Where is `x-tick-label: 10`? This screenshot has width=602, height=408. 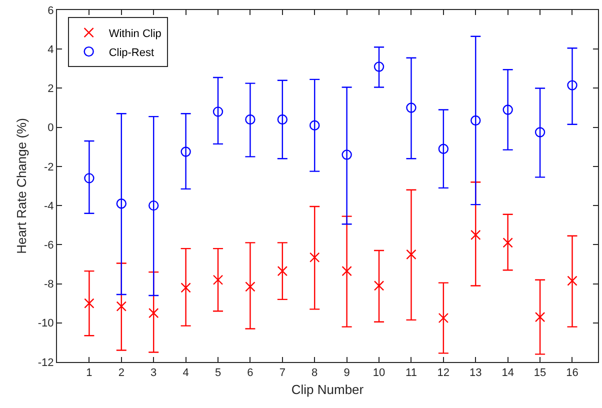 x-tick-label: 10 is located at coordinates (379, 373).